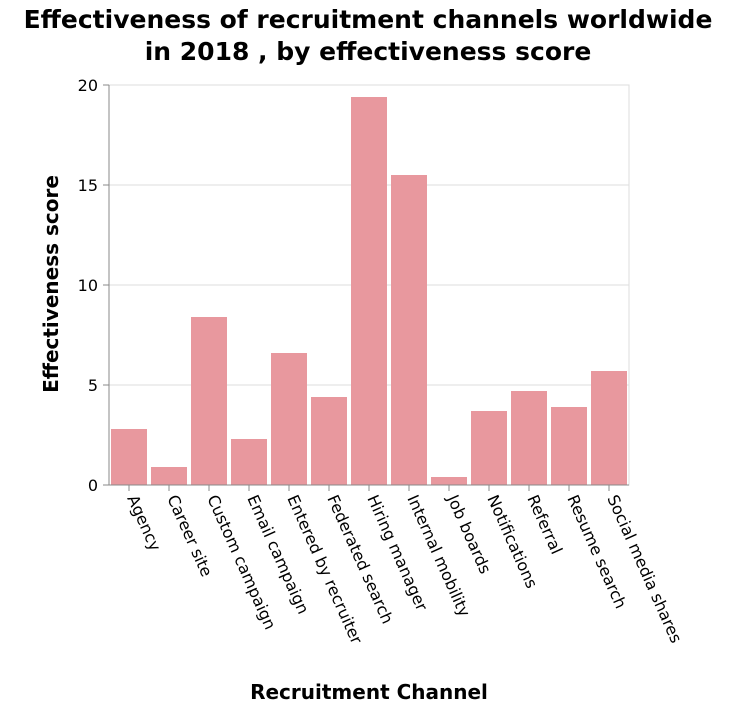 The height and width of the screenshot is (718, 736). Describe the element at coordinates (144, 523) in the screenshot. I see `x-tick-label: Agency` at that location.